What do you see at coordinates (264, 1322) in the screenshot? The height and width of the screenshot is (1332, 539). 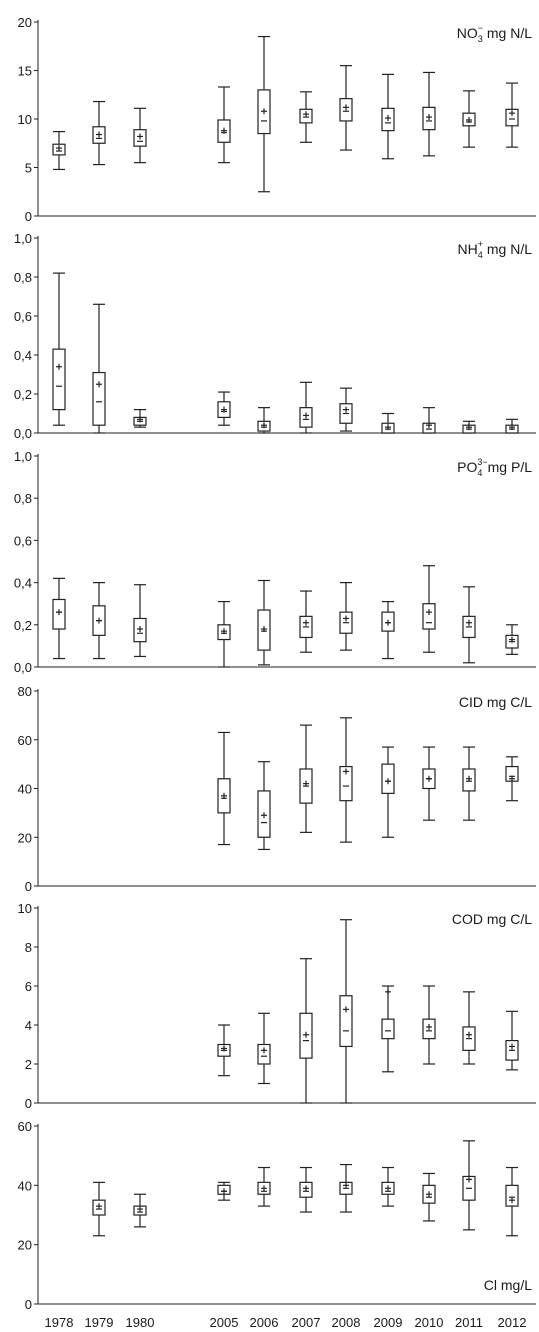 I see `x-tick-label: 2006` at bounding box center [264, 1322].